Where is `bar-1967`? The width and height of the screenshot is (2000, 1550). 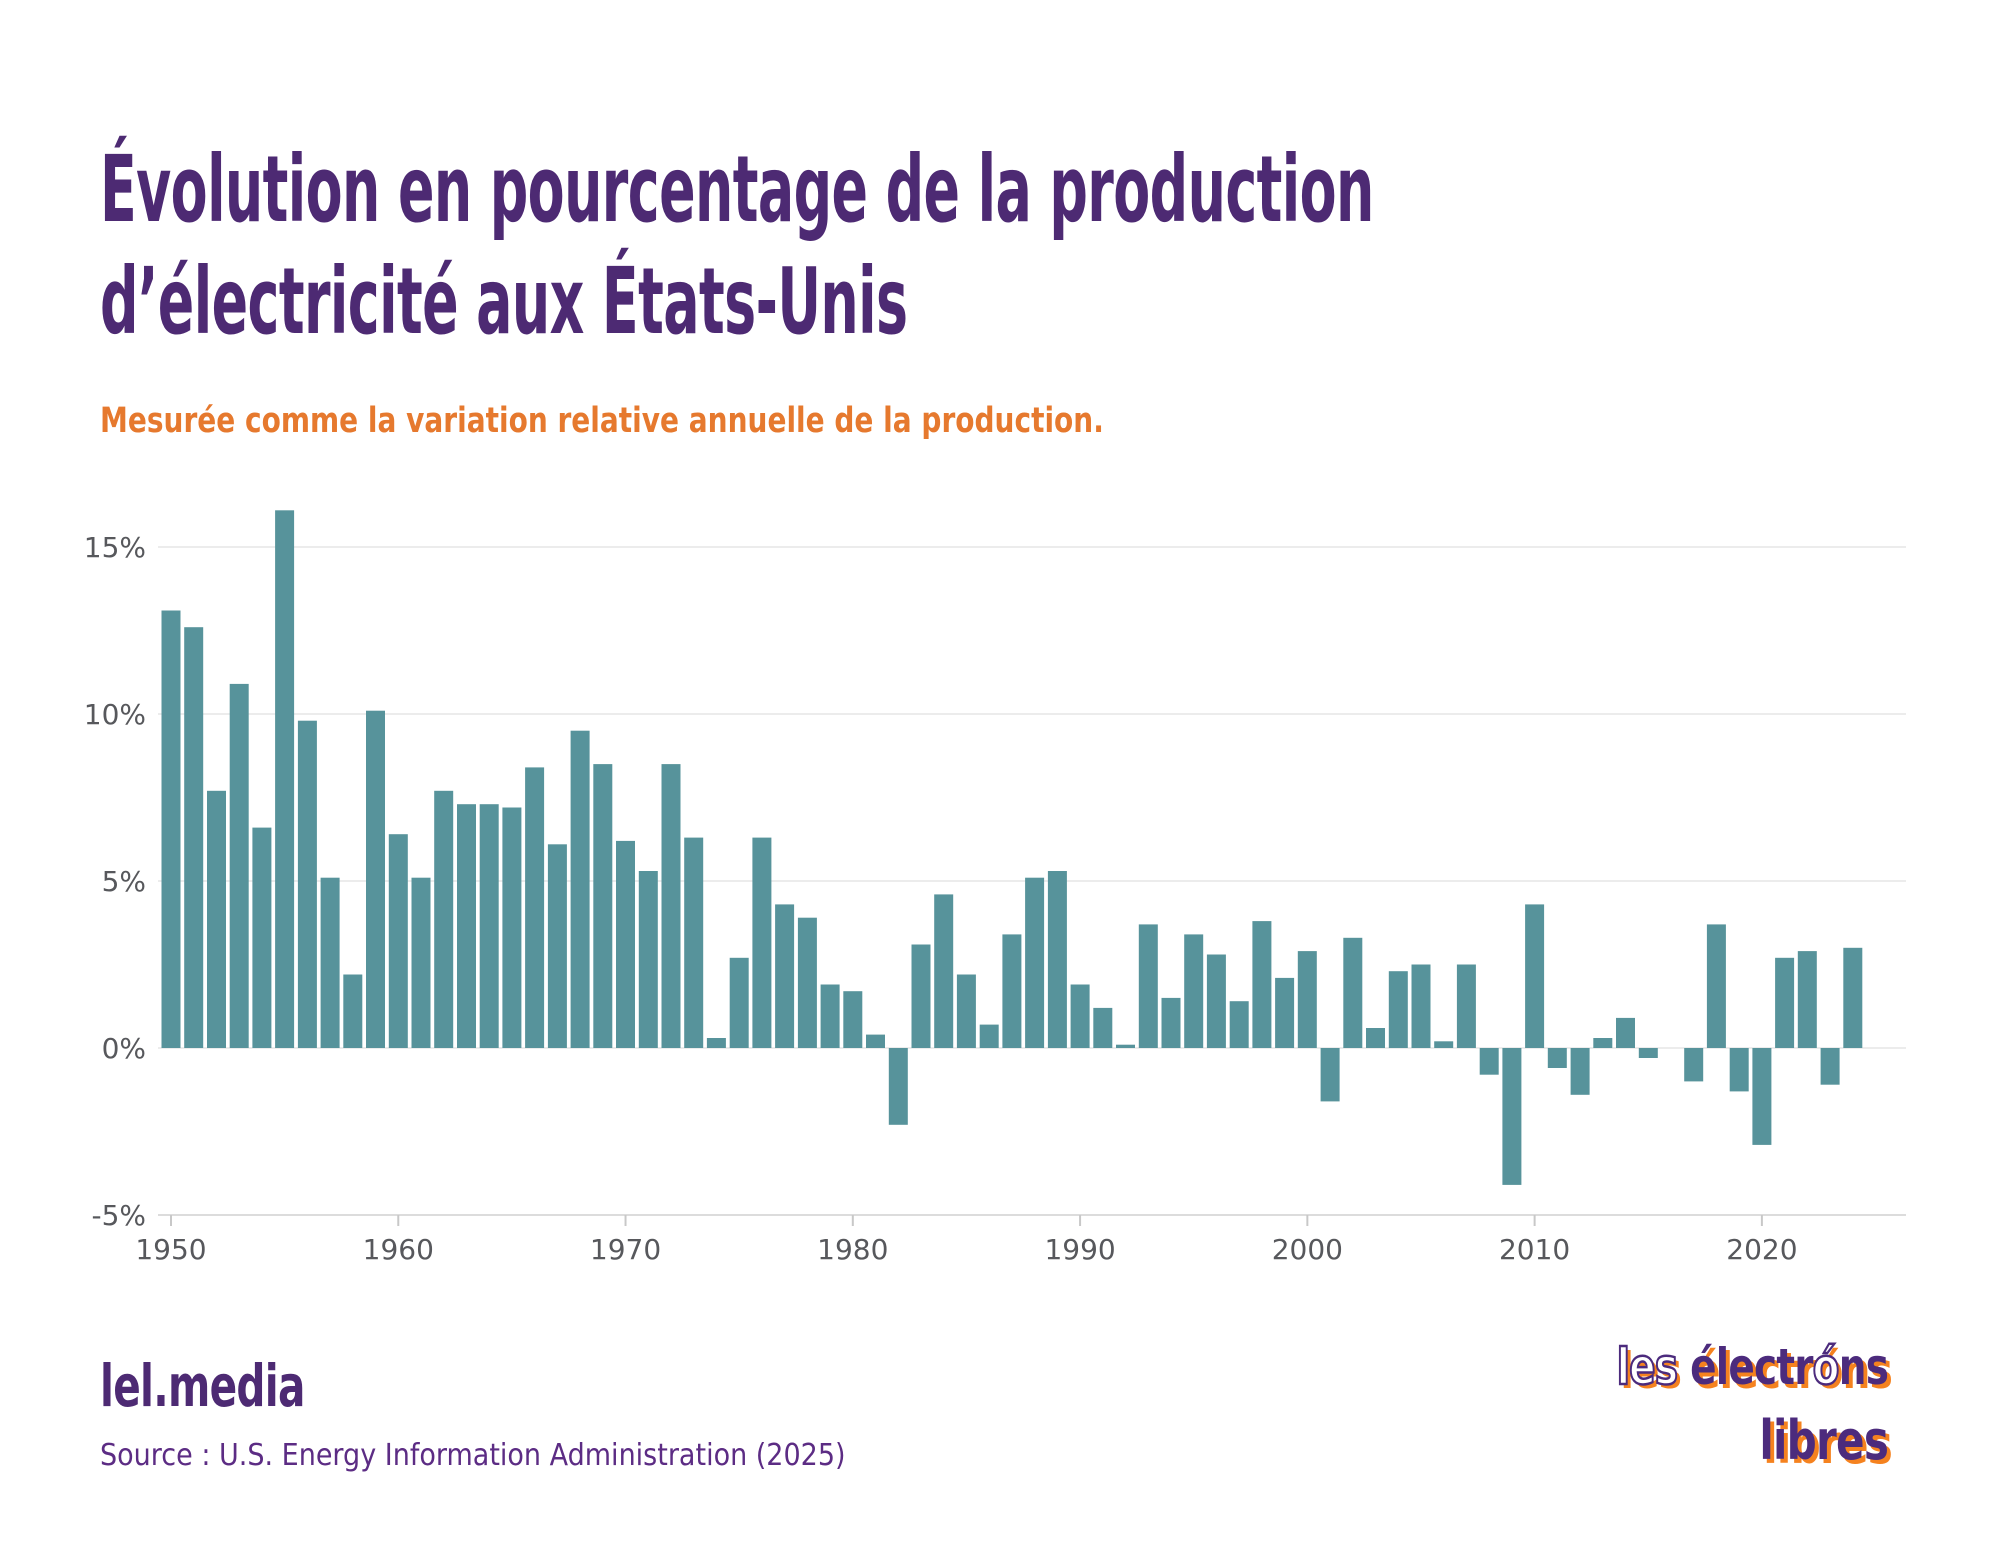 bar-1967 is located at coordinates (557, 946).